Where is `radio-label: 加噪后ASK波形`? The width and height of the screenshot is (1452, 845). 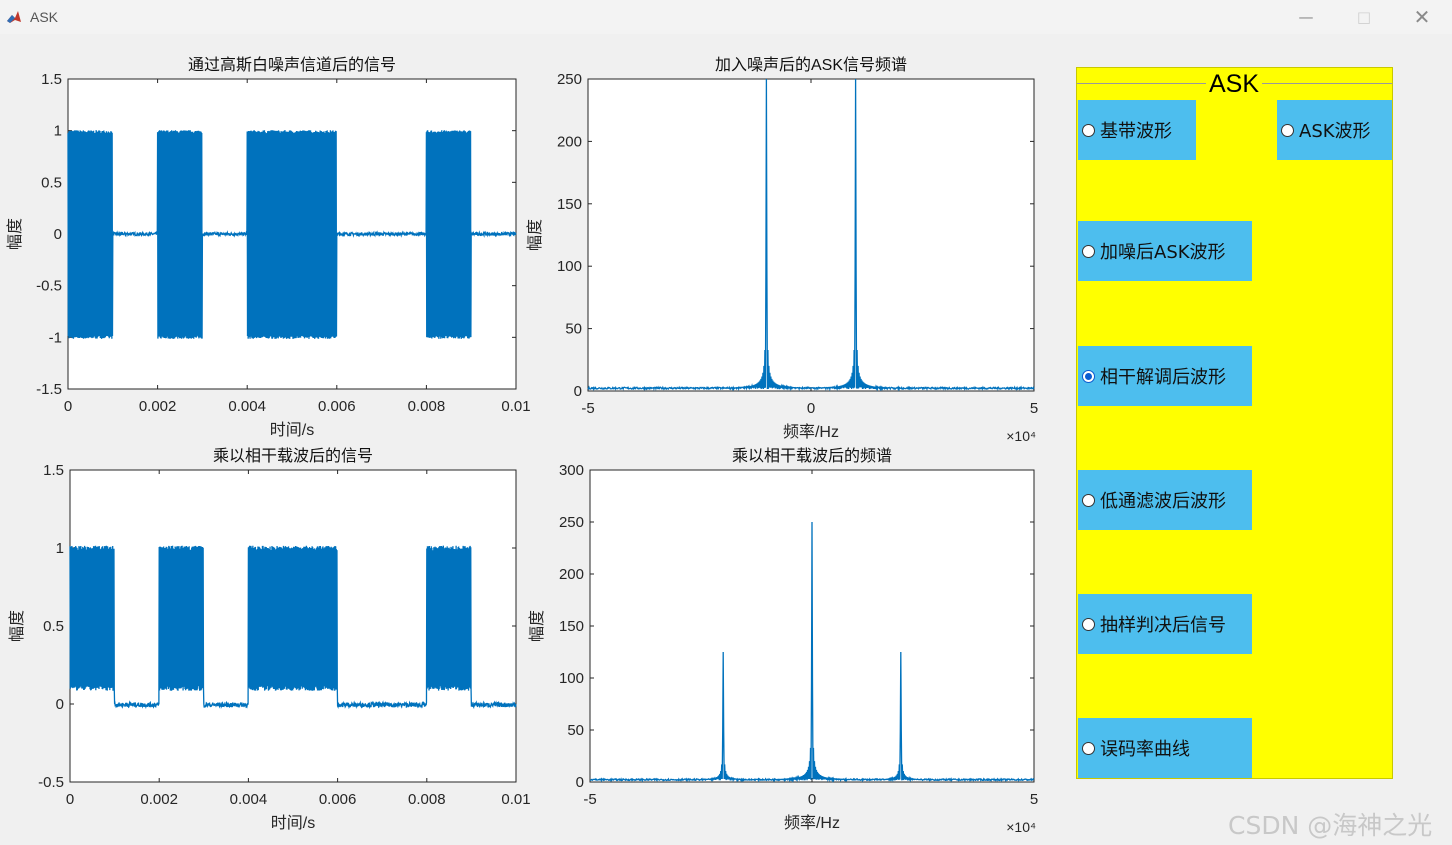 radio-label: 加噪后ASK波形 is located at coordinates (1163, 252).